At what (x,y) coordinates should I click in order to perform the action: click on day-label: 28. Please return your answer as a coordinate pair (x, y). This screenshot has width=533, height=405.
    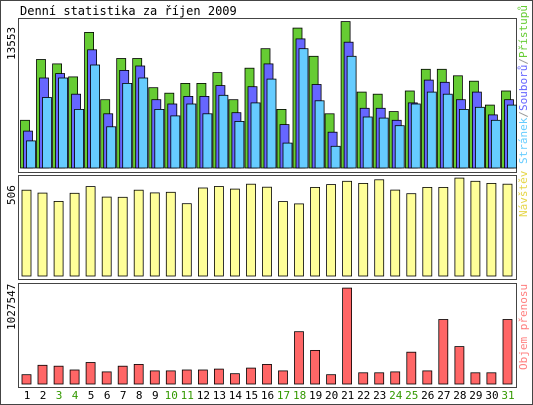
    Looking at the image, I should click on (459, 395).